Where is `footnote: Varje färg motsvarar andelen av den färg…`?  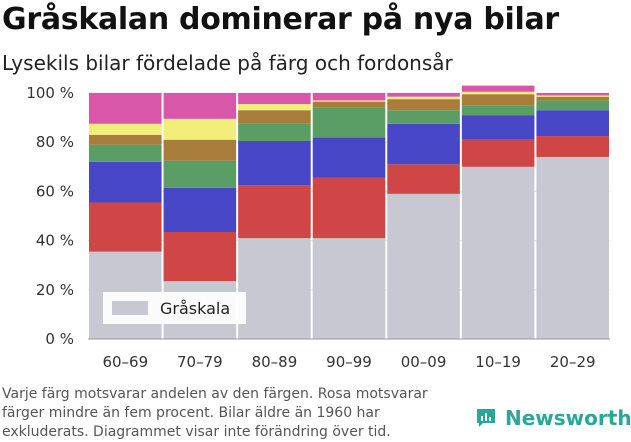
footnote: Varje färg motsvarar andelen av den färg… is located at coordinates (237, 413).